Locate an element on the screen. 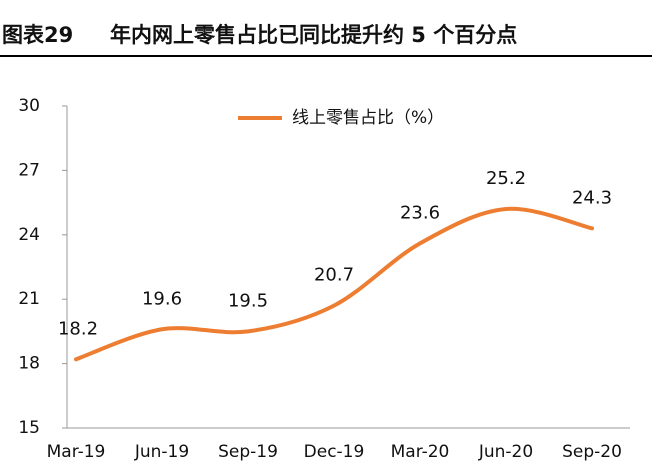  y-tick-label: 24 is located at coordinates (29, 235).